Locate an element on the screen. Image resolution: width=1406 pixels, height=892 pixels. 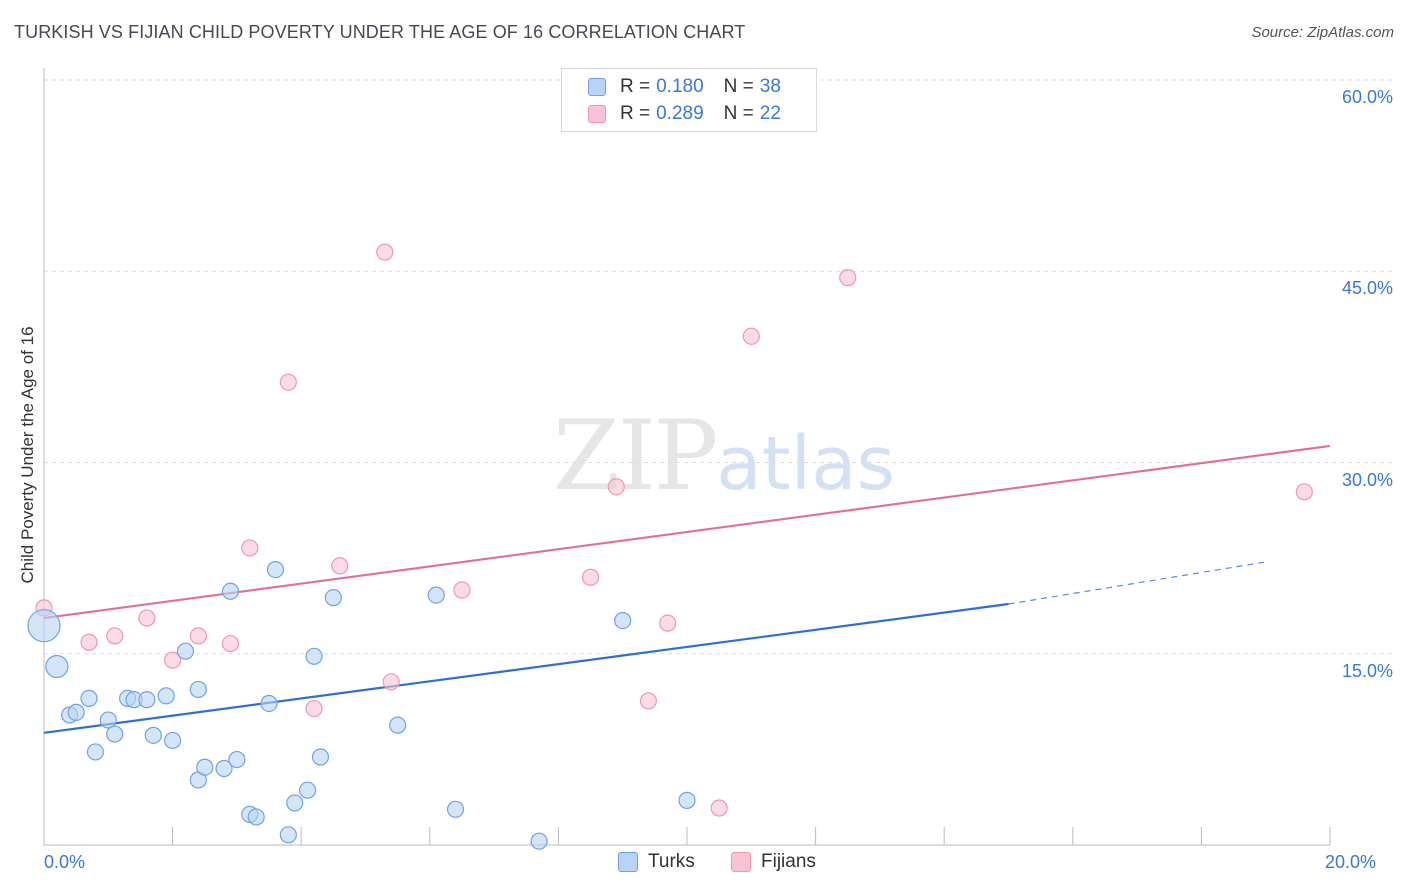
y-tick-label-60: 60.0% is located at coordinates (1367, 97).